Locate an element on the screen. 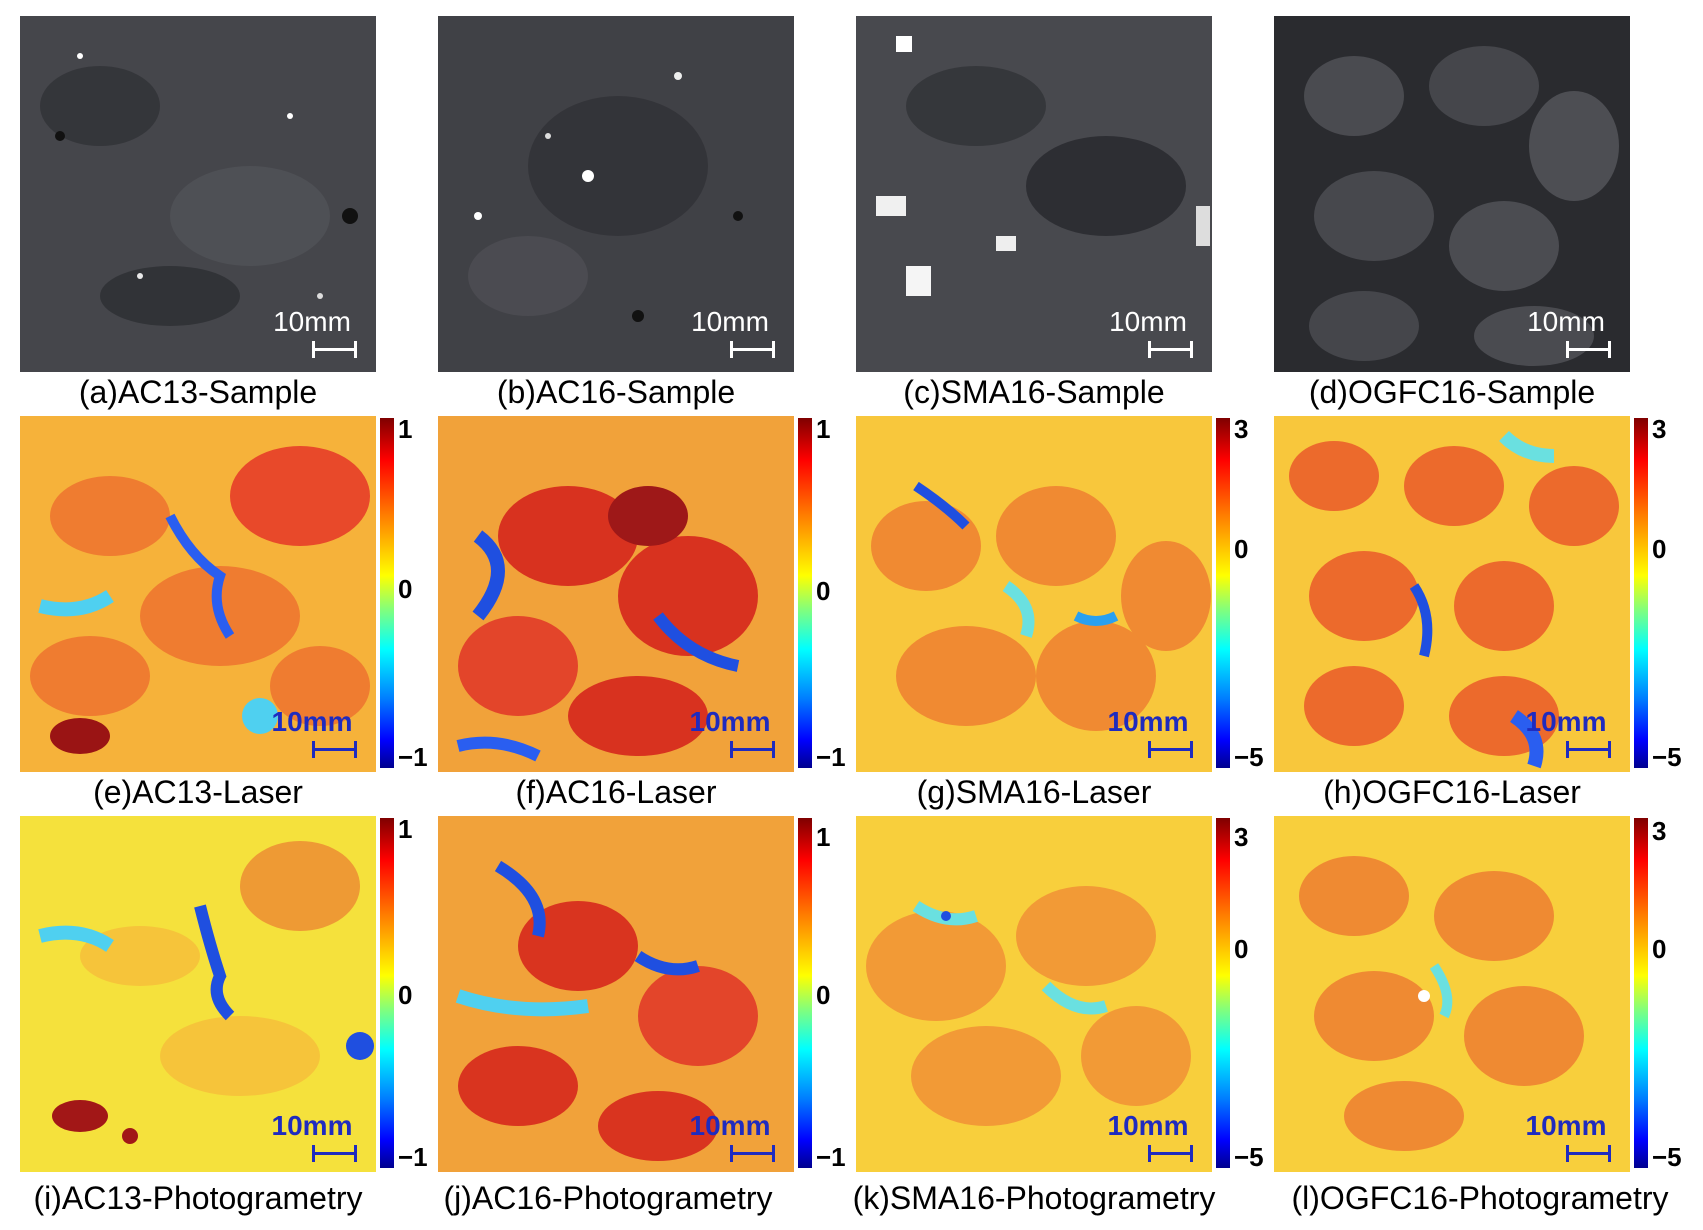 The width and height of the screenshot is (1703, 1230). photo-ac13-texture is located at coordinates (198, 194).